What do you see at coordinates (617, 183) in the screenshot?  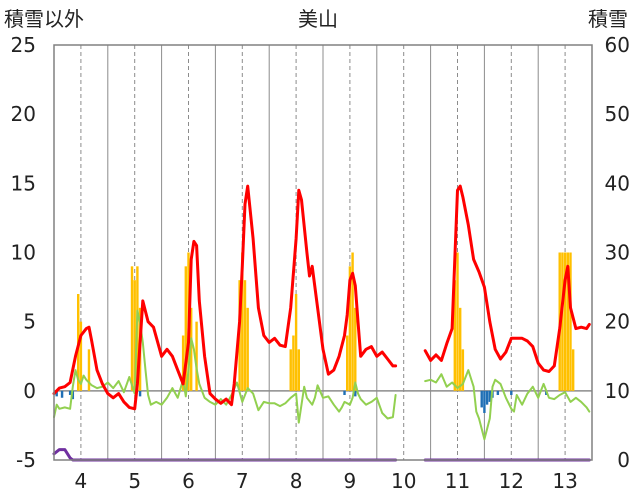 I see `right-tick-label: 40` at bounding box center [617, 183].